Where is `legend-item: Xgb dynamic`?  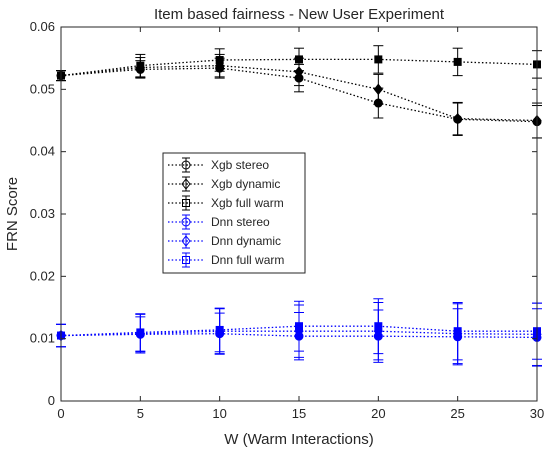 legend-item: Xgb dynamic is located at coordinates (224, 184).